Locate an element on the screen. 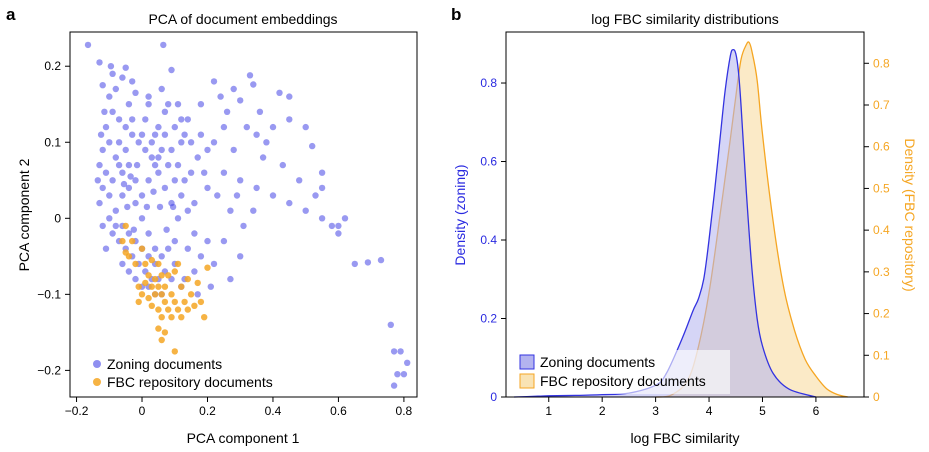  density-right-y-tick-label: 0.2 is located at coordinates (881, 314).